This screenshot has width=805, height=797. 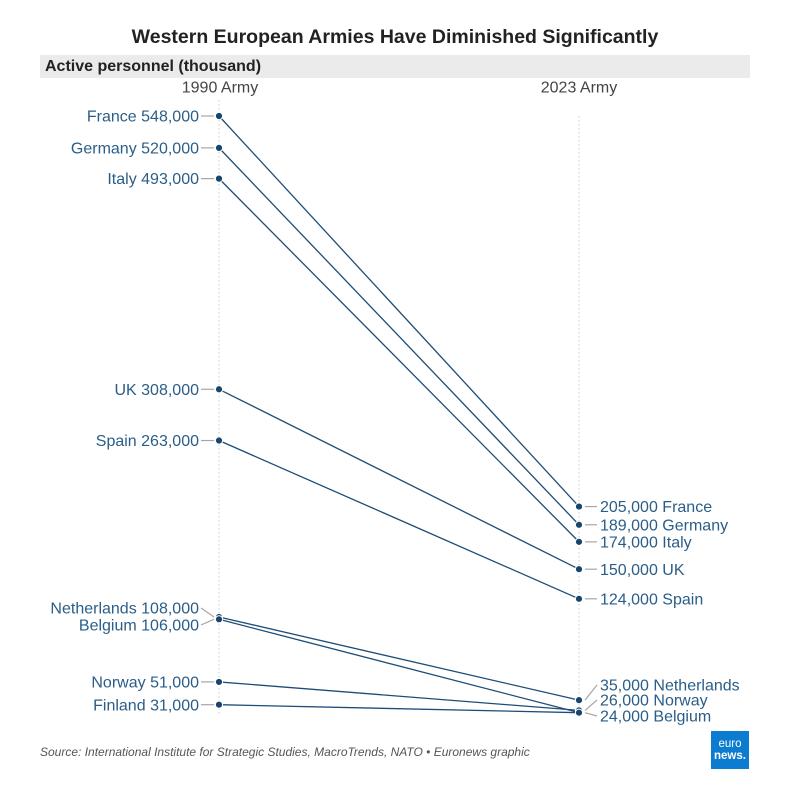 What do you see at coordinates (219, 178) in the screenshot?
I see `point-1990-italy` at bounding box center [219, 178].